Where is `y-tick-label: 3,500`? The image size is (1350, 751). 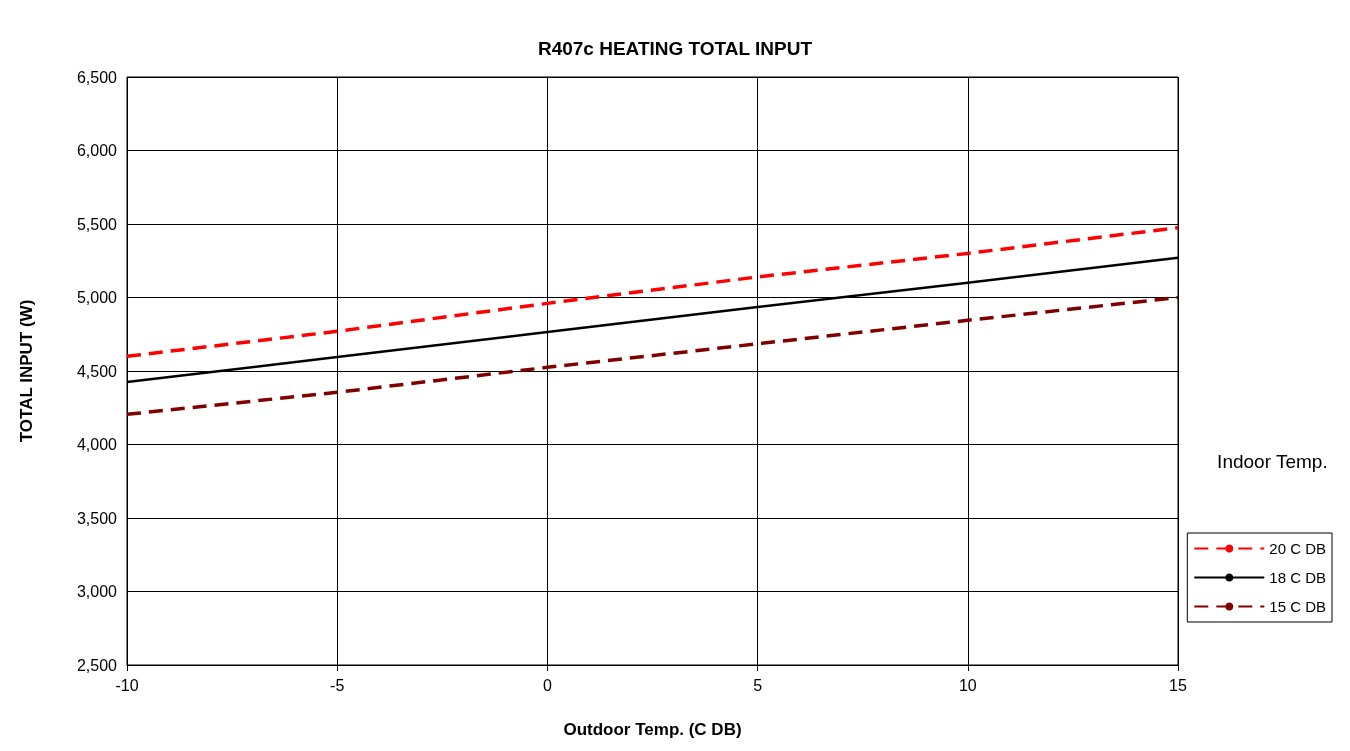 y-tick-label: 3,500 is located at coordinates (97, 518).